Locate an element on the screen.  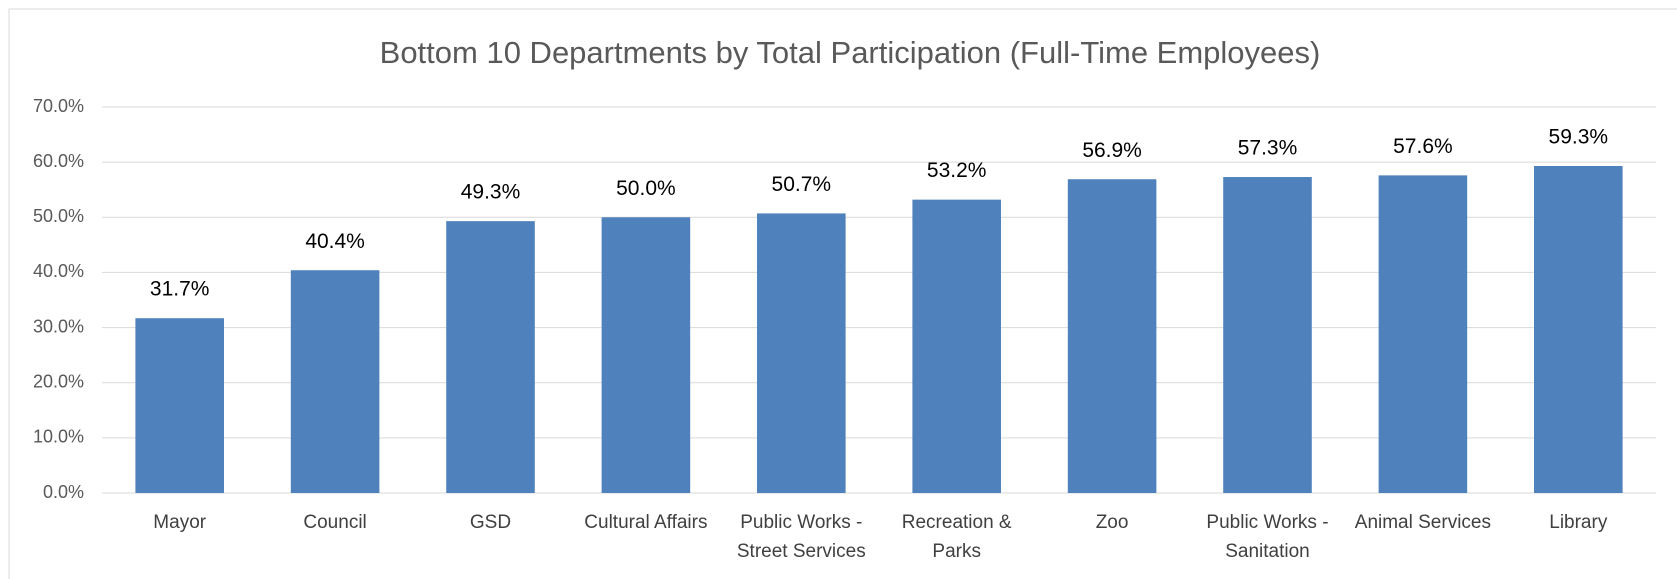
data-label: 49.3% is located at coordinates (491, 192).